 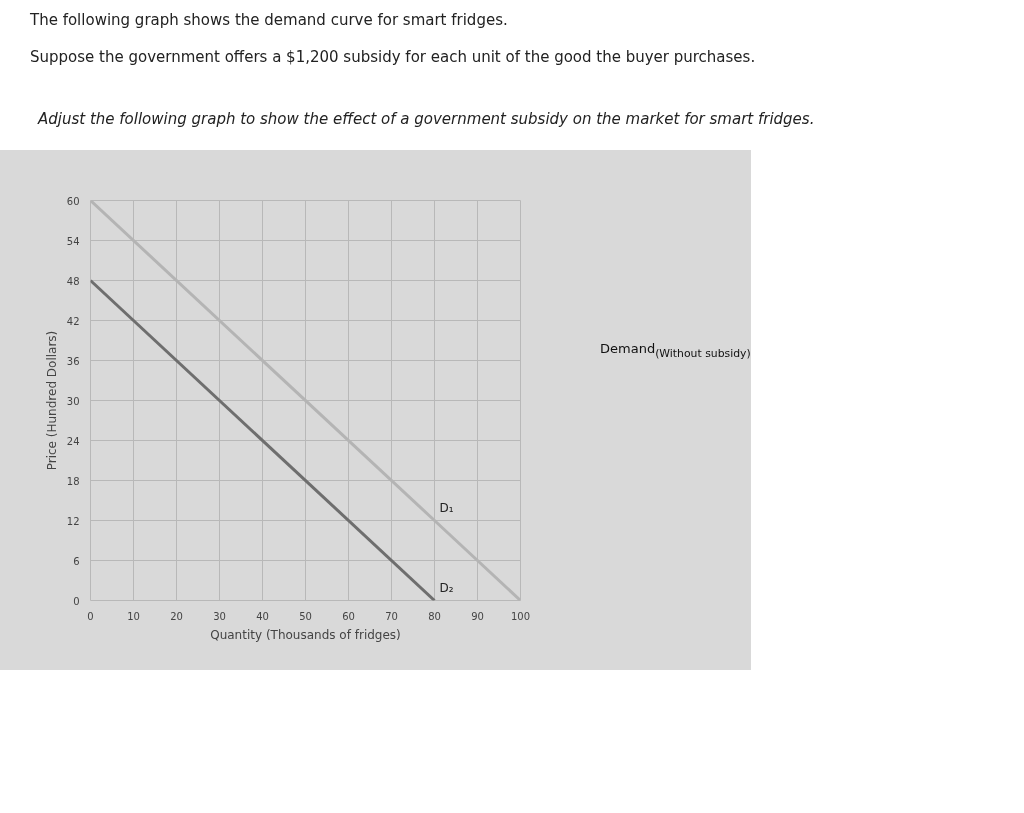 I want to click on y-tick-label: 6, so click(x=76, y=561).